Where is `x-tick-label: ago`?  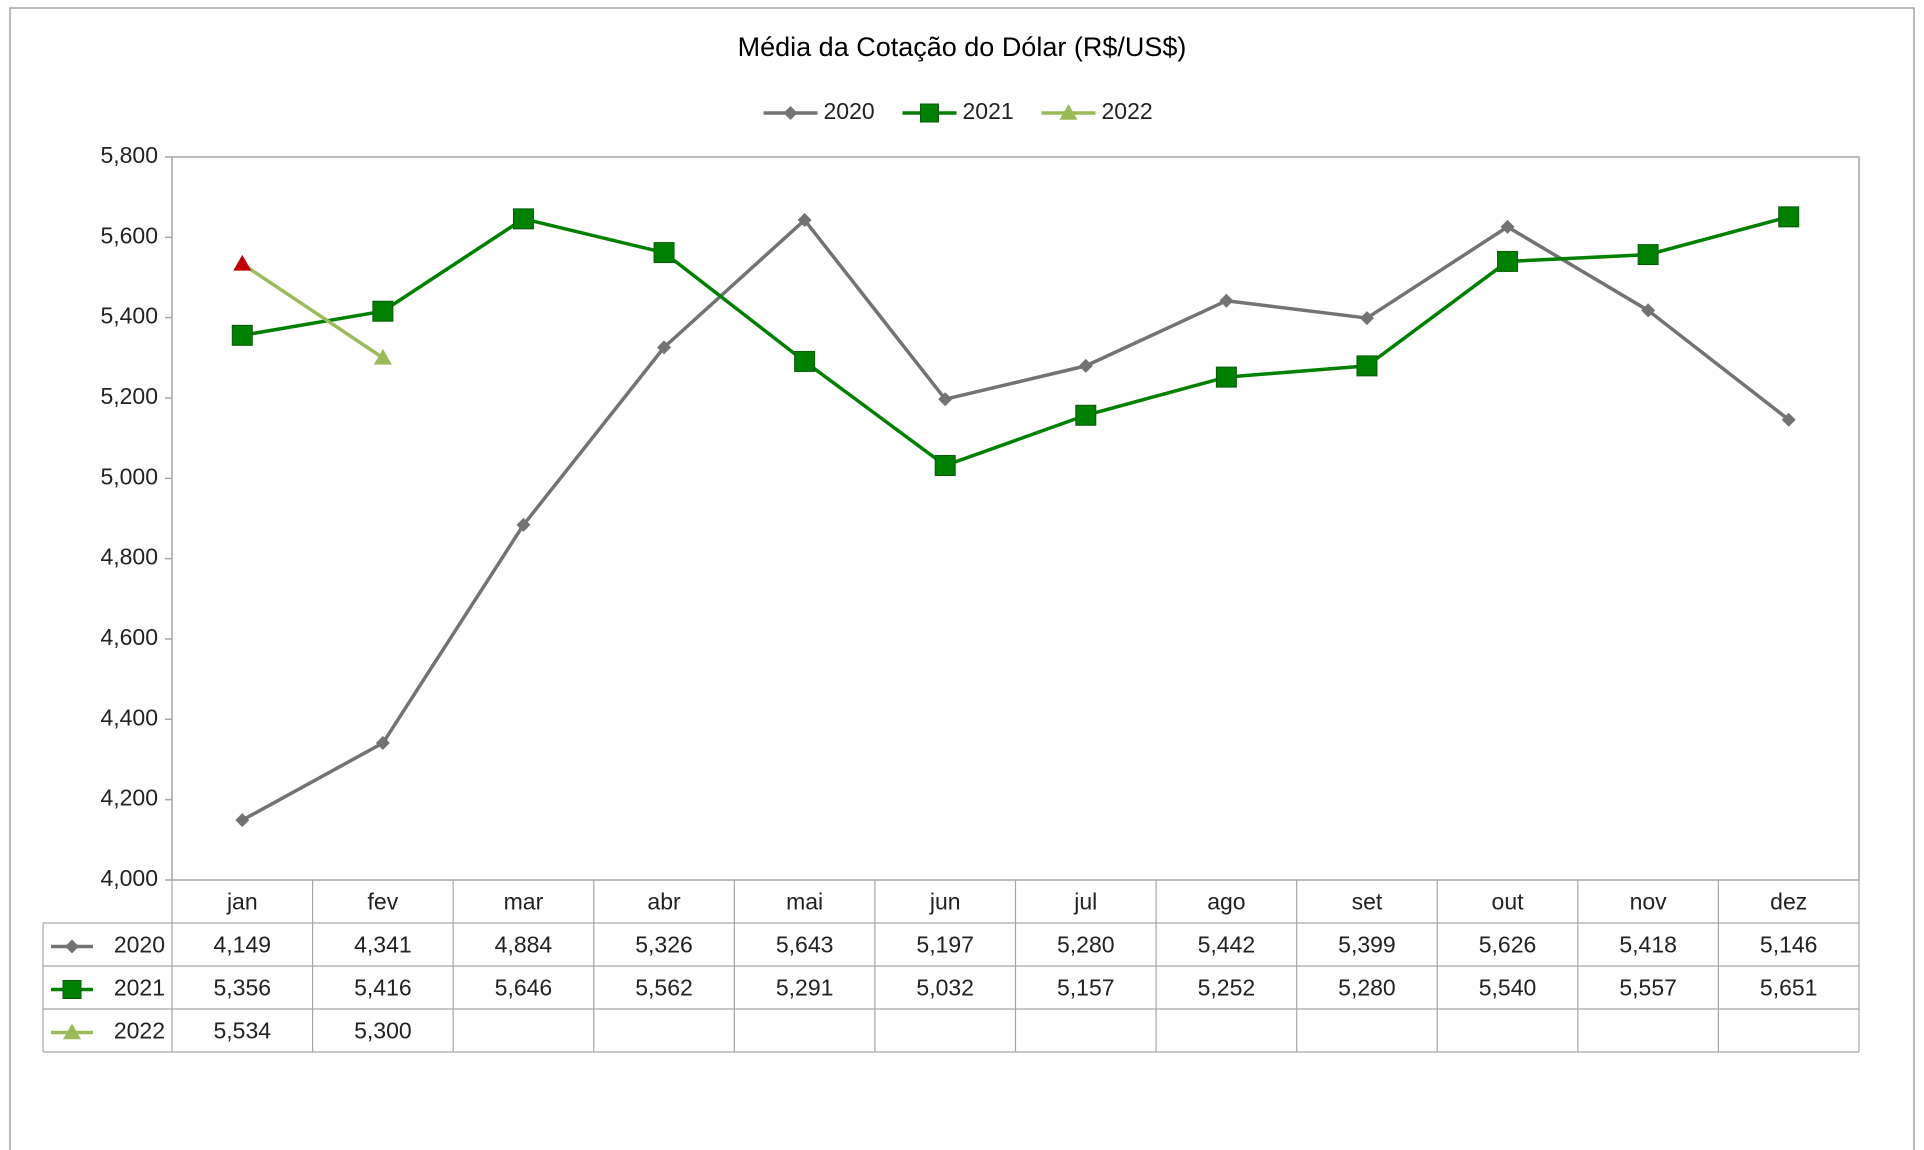 x-tick-label: ago is located at coordinates (1226, 902).